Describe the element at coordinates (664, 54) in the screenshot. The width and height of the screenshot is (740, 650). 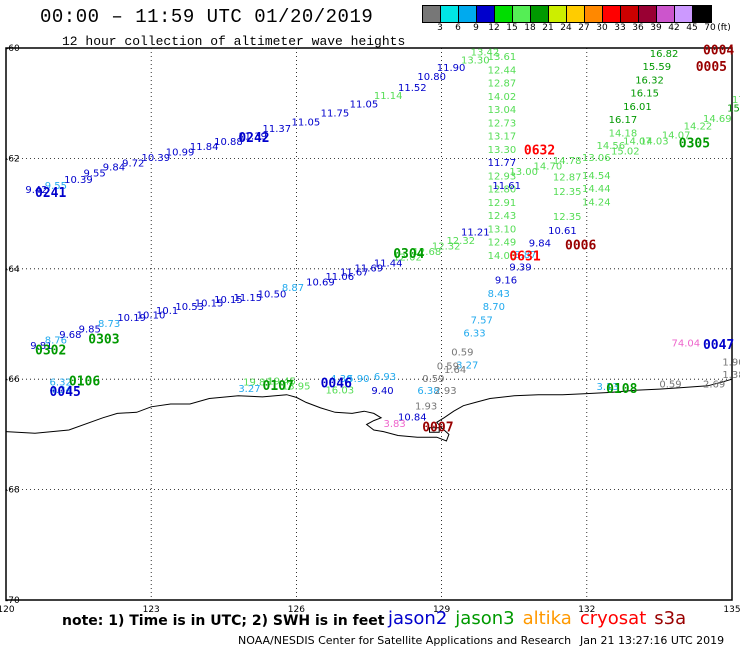
I see `wave-height-label: 16.82` at that location.